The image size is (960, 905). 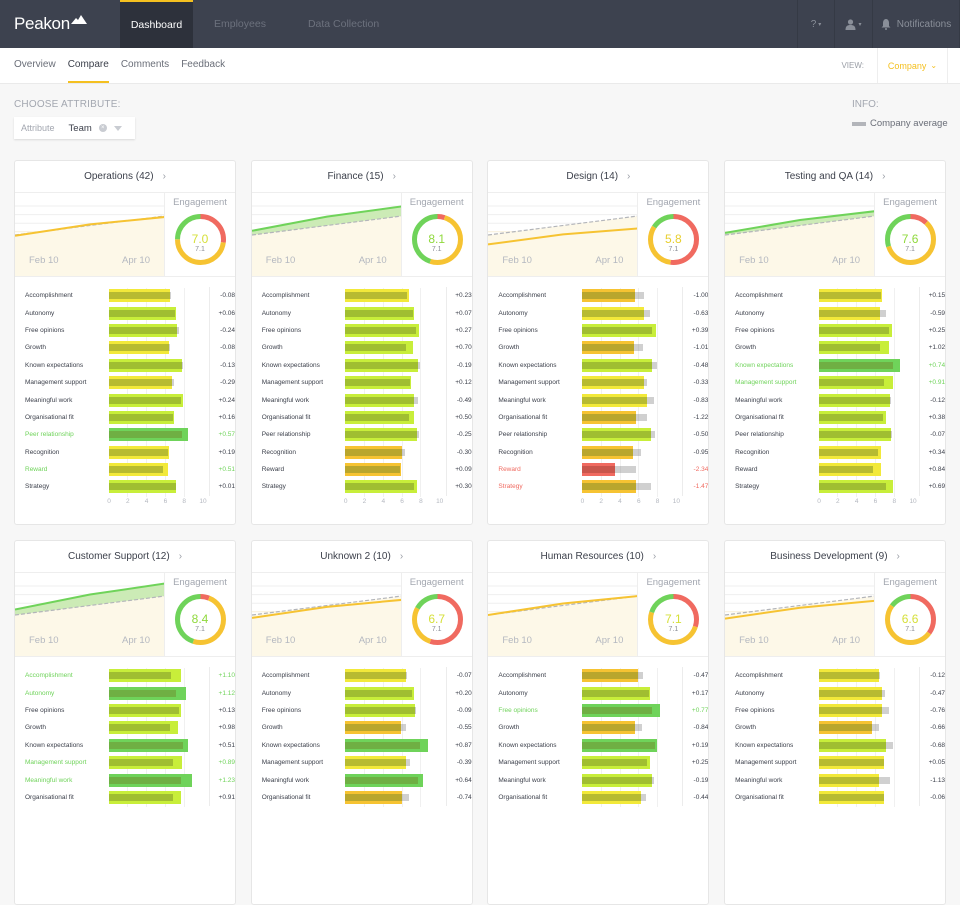 I want to click on tab-feedback: Feedback, so click(x=203, y=64).